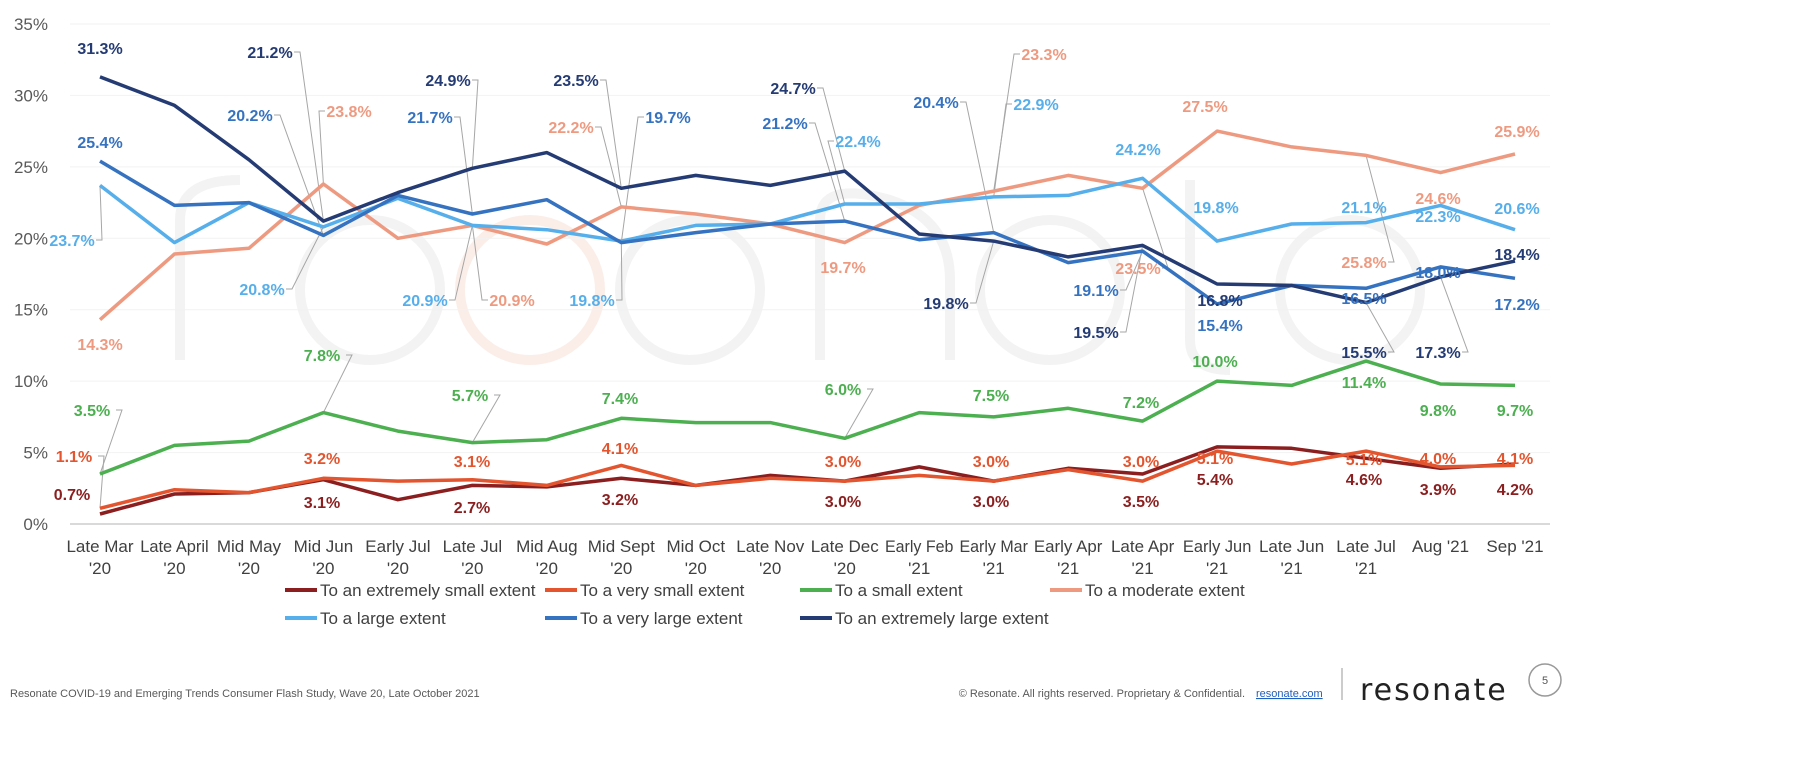 The width and height of the screenshot is (1810, 782). What do you see at coordinates (621, 546) in the screenshot?
I see `x-tick-label: Mid Sept` at bounding box center [621, 546].